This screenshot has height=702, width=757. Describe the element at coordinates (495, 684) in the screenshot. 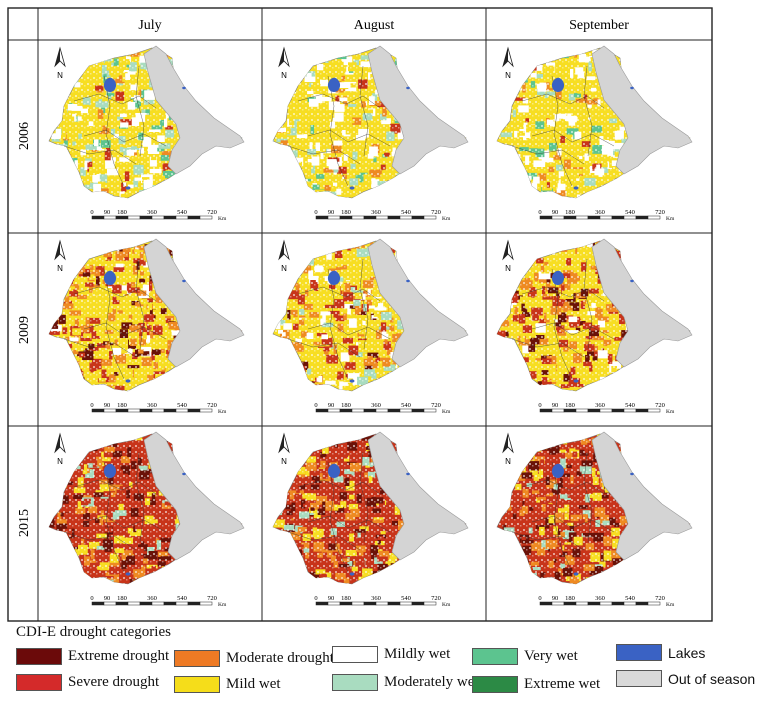

I see `legend-swatch-extreme-wet` at that location.